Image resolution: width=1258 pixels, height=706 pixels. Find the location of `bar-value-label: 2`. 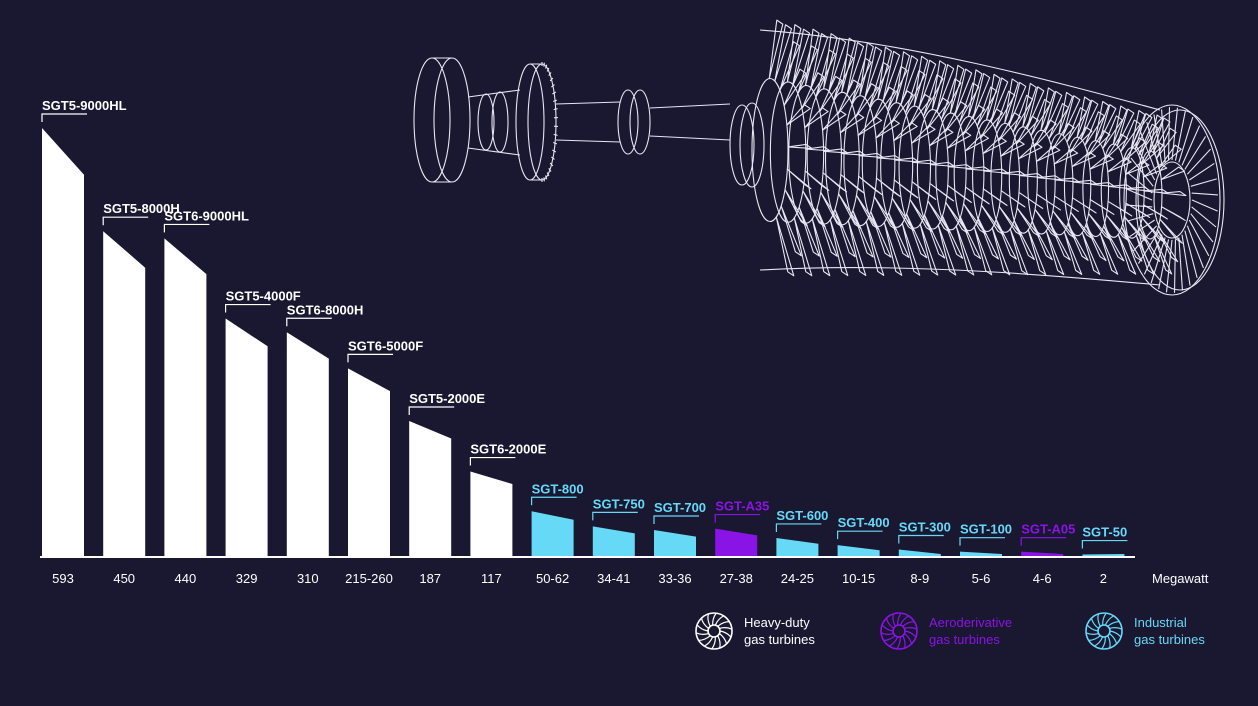

bar-value-label: 2 is located at coordinates (1103, 578).